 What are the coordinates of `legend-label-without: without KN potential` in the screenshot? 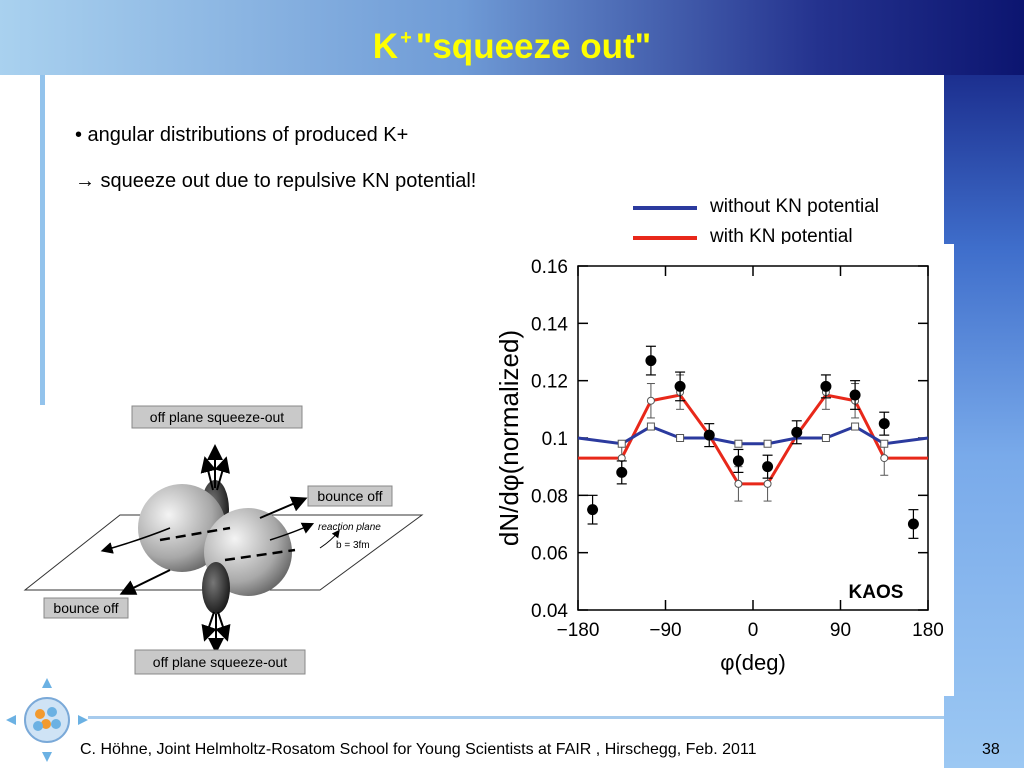 It's located at (794, 206).